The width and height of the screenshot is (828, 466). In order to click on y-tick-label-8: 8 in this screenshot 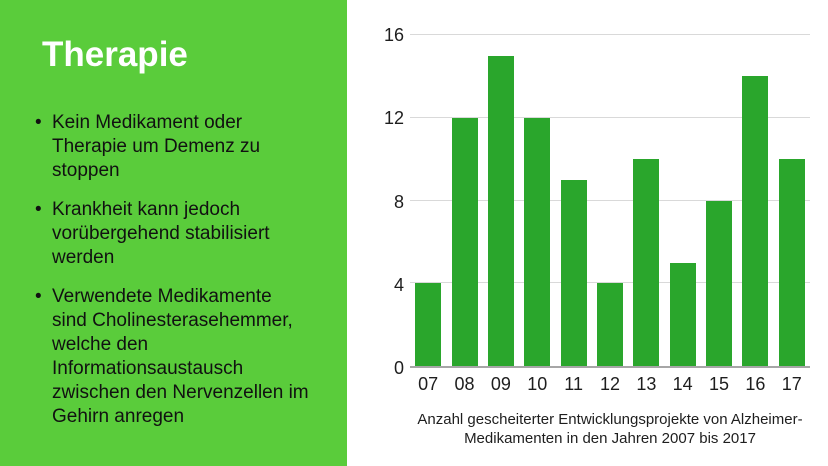, I will do `click(398, 201)`.